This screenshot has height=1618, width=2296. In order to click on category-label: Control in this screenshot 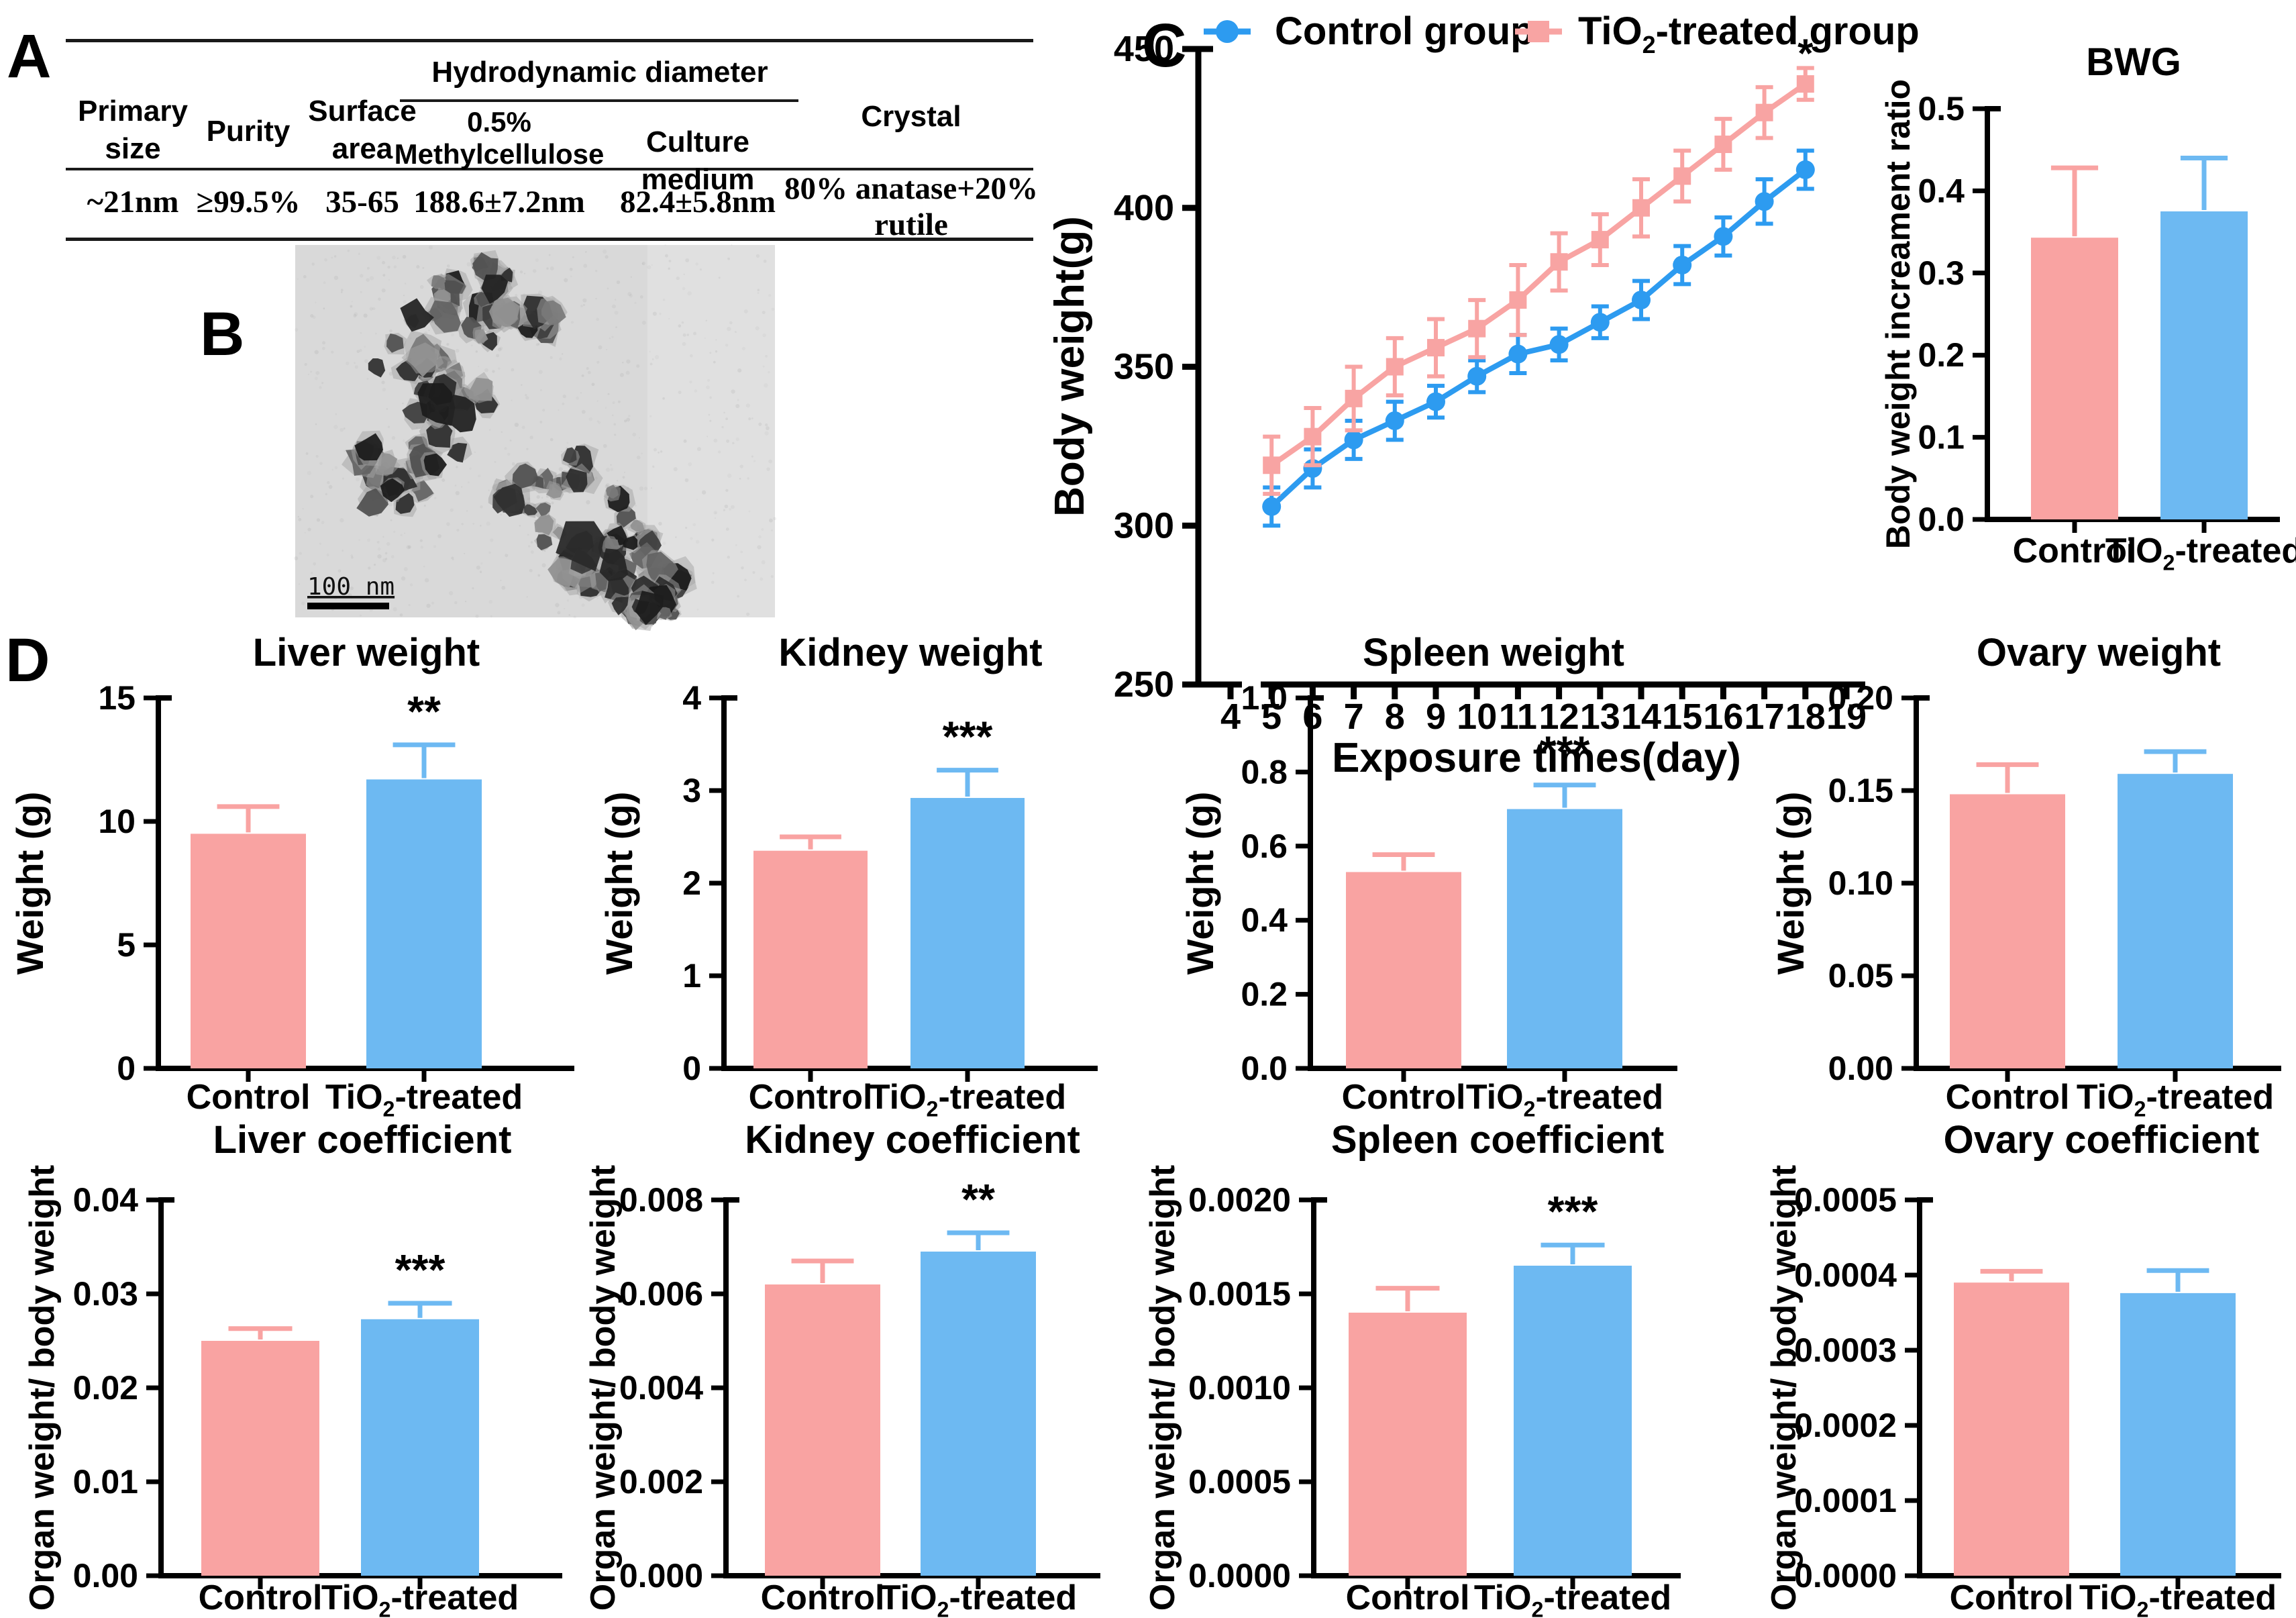, I will do `click(249, 1097)`.